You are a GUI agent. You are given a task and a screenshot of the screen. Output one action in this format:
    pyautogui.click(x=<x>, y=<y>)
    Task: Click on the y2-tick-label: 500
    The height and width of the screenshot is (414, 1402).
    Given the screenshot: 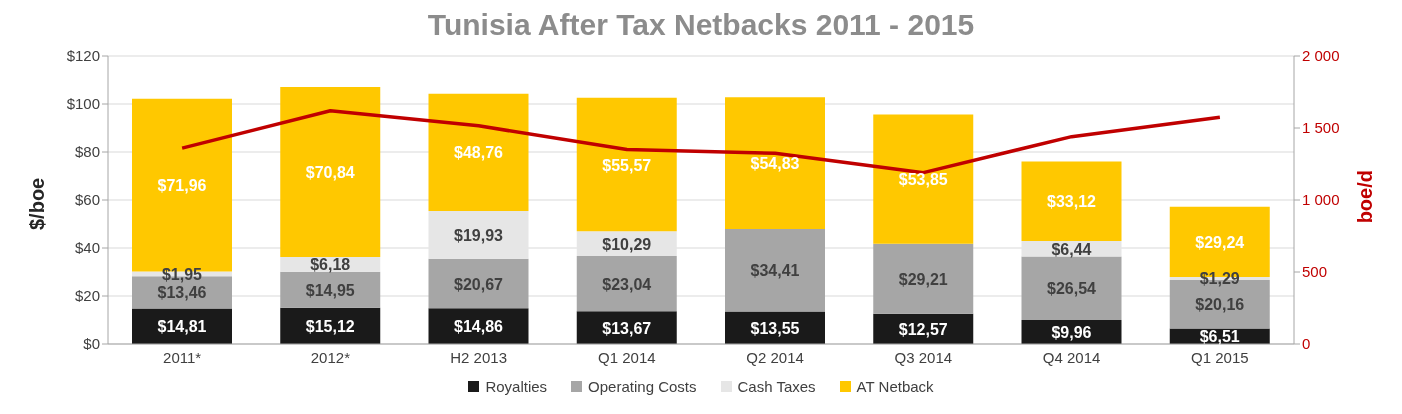 What is the action you would take?
    pyautogui.click(x=1315, y=272)
    